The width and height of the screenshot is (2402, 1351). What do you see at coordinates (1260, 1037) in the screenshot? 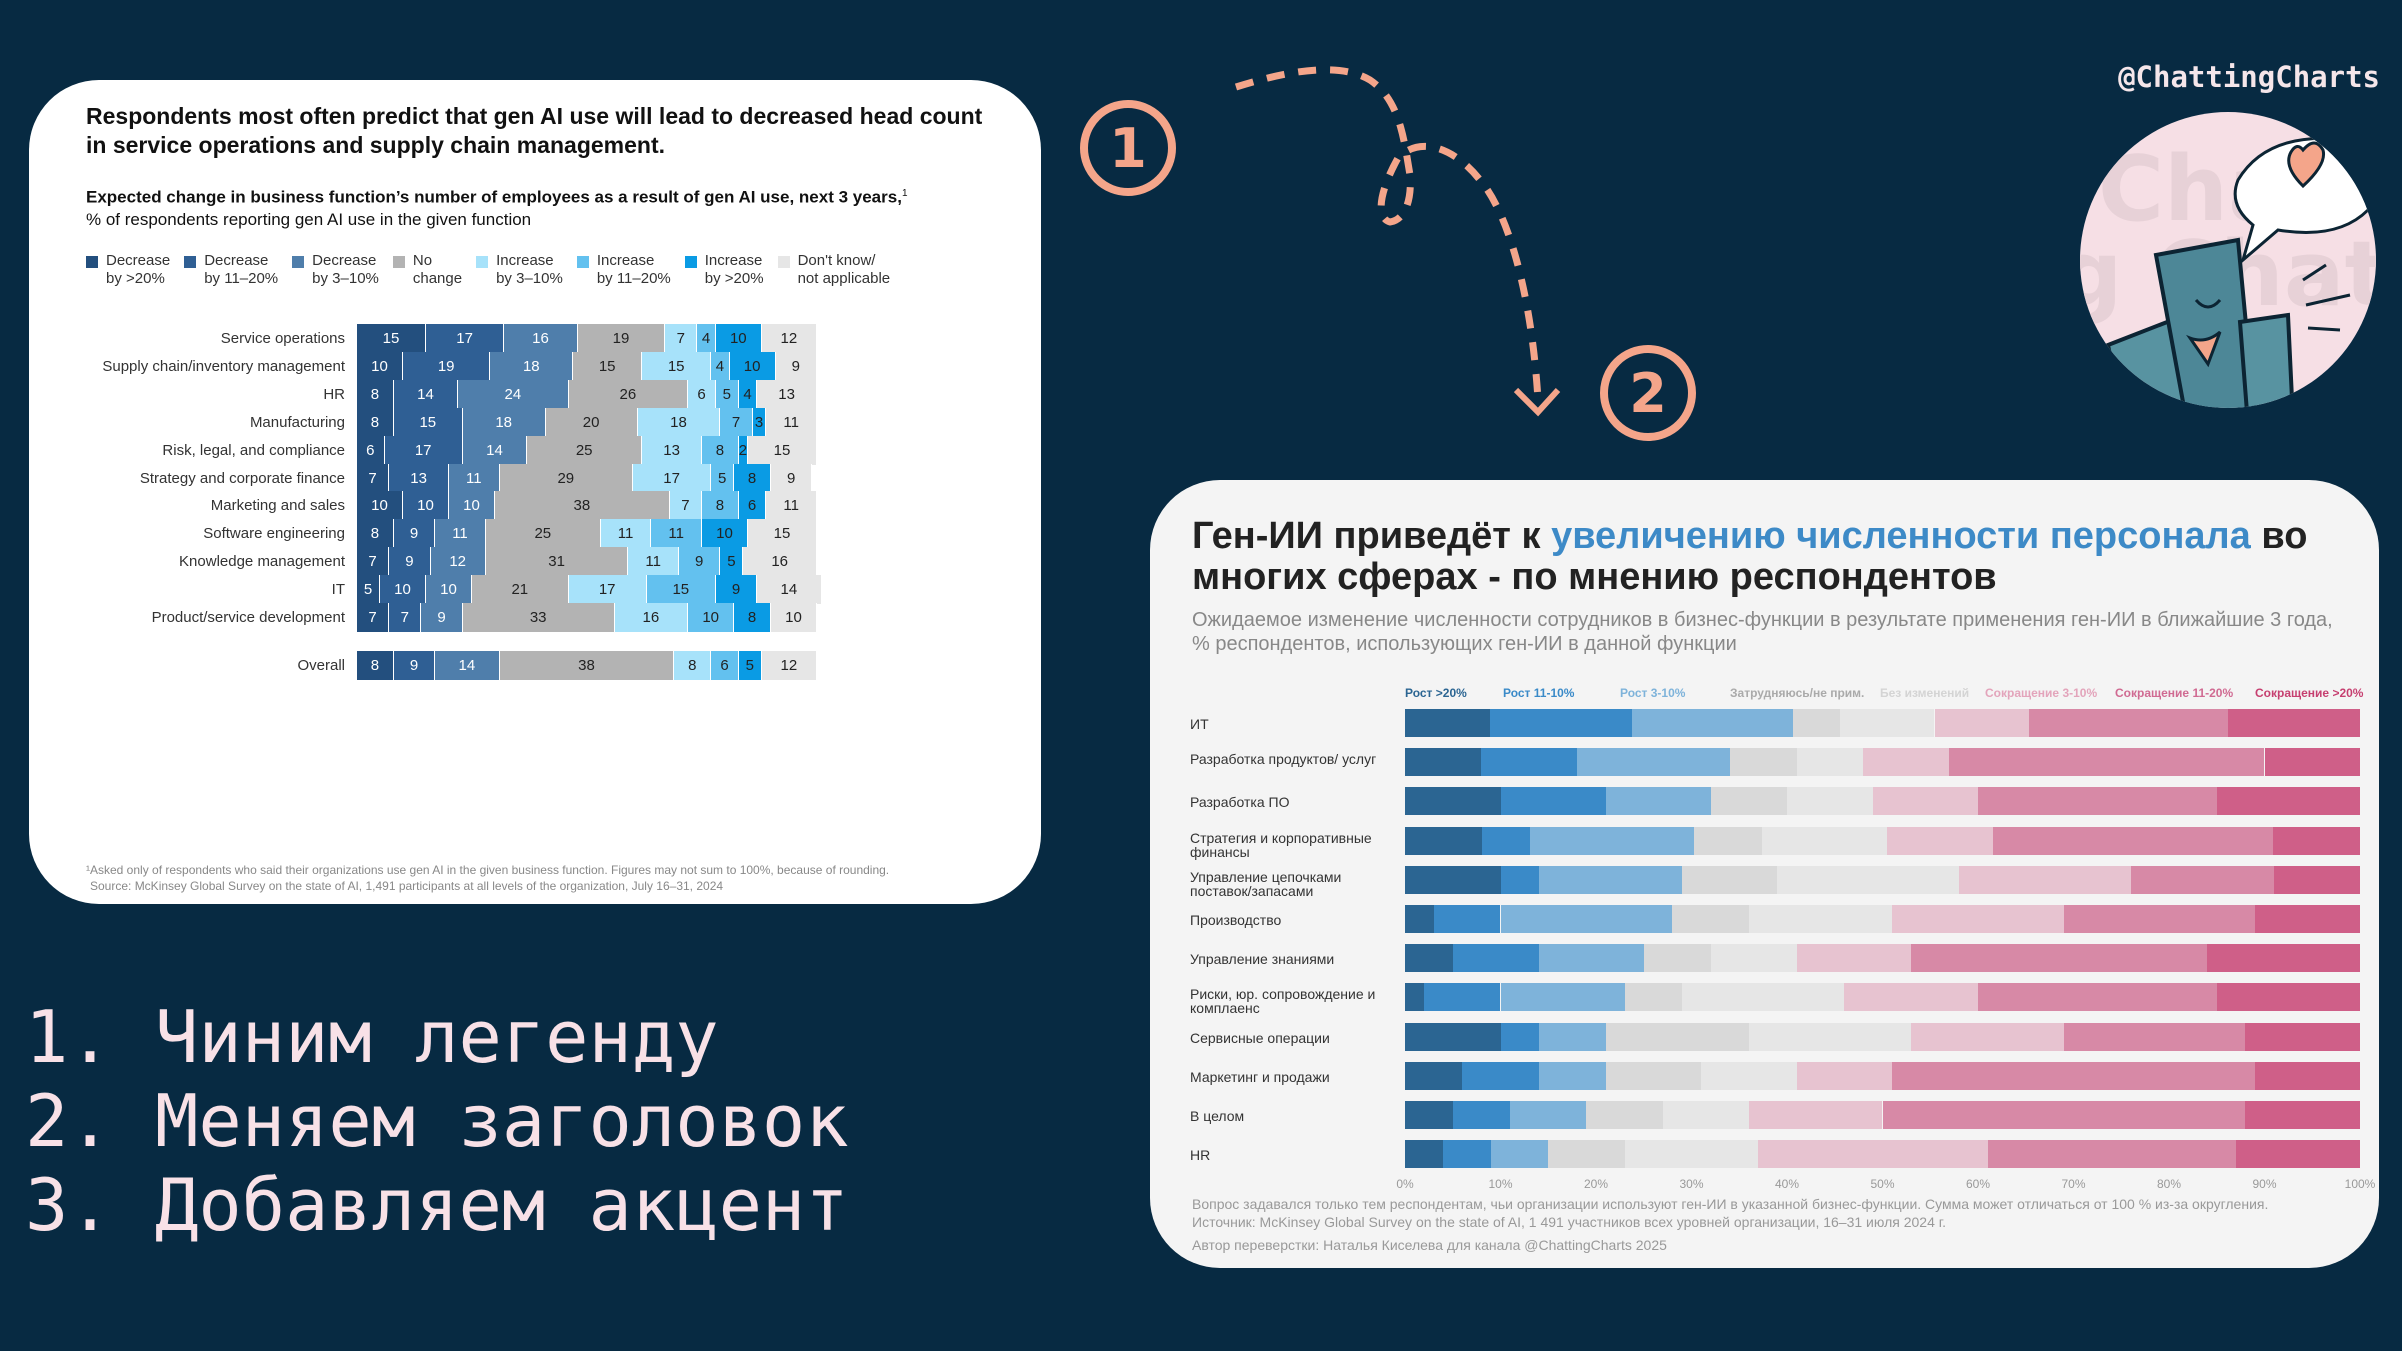
I see `category-label: Сервисные операции` at bounding box center [1260, 1037].